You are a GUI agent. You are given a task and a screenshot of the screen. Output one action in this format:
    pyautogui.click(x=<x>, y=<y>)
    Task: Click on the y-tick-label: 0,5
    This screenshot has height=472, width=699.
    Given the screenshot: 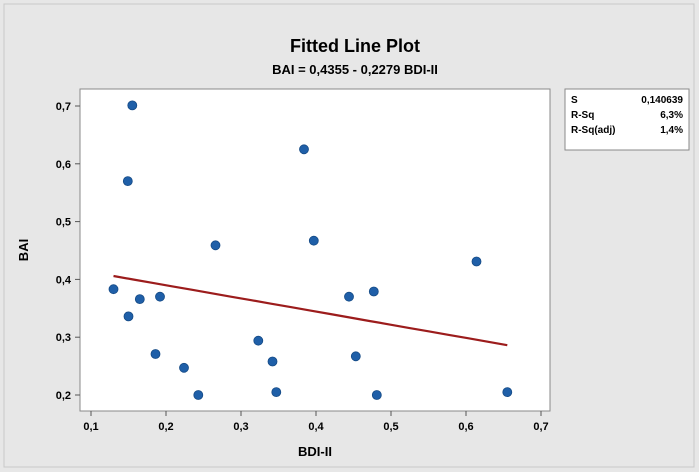 What is the action you would take?
    pyautogui.click(x=63, y=223)
    